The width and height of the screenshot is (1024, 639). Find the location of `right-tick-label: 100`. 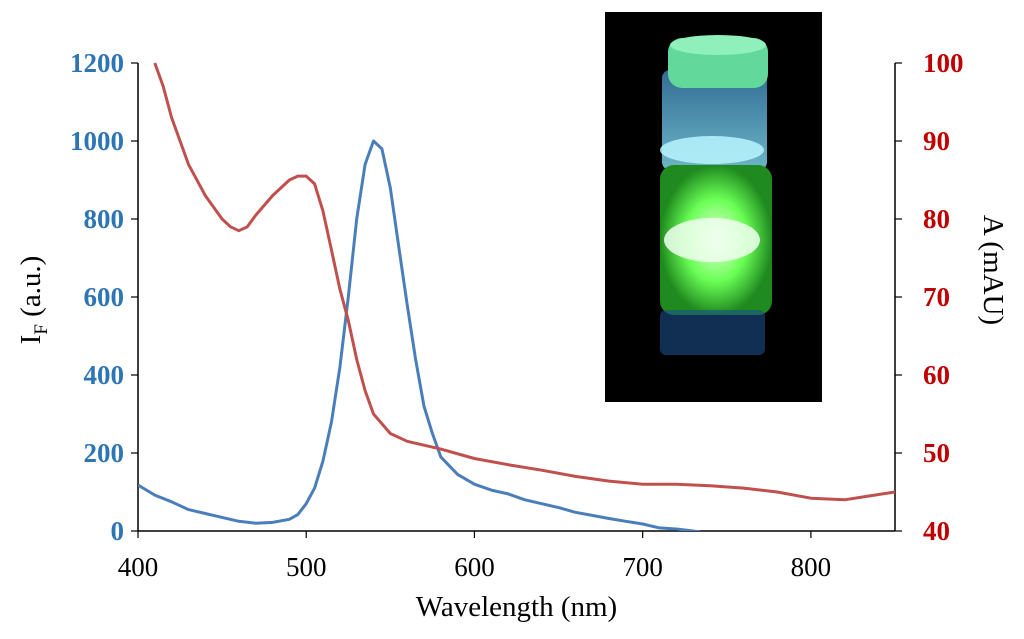

right-tick-label: 100 is located at coordinates (943, 63).